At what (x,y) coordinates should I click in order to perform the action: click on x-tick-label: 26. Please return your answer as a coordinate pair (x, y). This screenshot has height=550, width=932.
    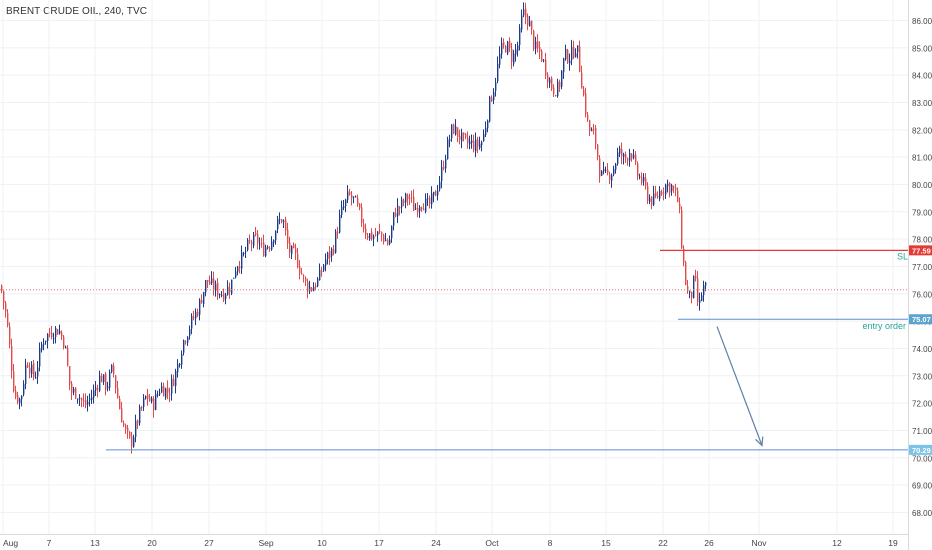
    Looking at the image, I should click on (709, 543).